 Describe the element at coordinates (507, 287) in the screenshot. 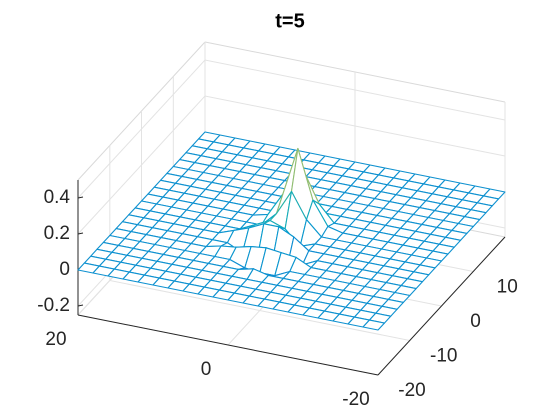

I see `y-tick-label: 10` at that location.